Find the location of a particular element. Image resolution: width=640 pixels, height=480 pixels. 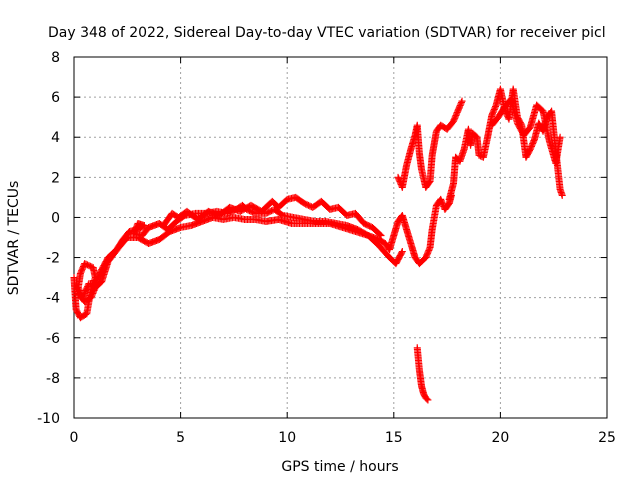

x-tick-label: 20 is located at coordinates (500, 438).